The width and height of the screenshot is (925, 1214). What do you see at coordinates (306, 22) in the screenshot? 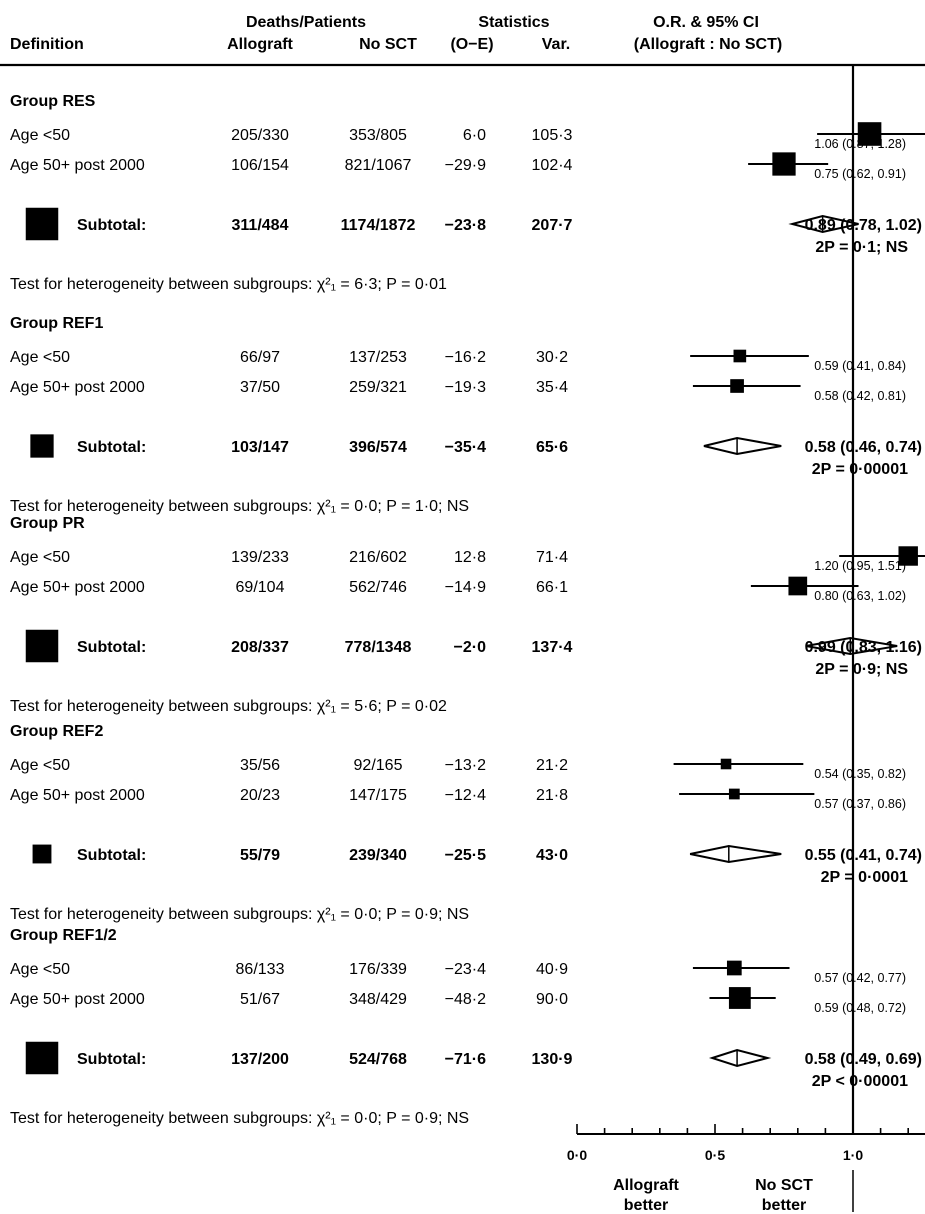
I see `header-deaths-patients: Deaths/Patients` at bounding box center [306, 22].